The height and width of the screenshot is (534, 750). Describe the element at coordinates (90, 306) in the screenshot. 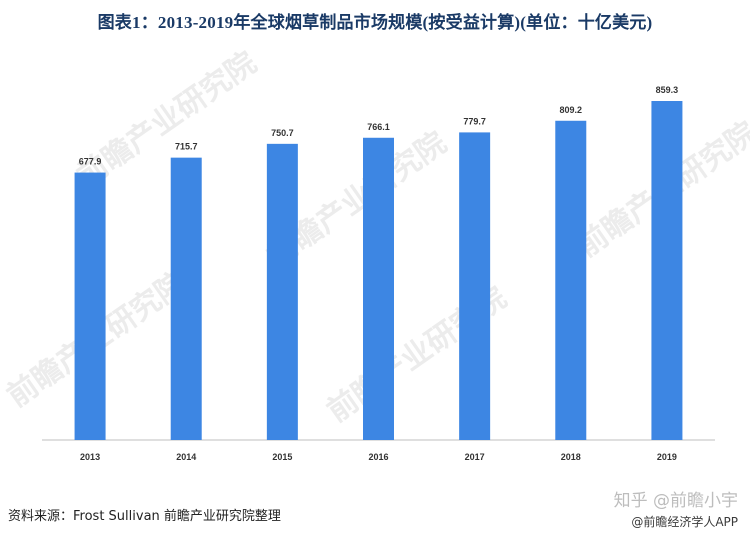

I see `bar-2013` at that location.